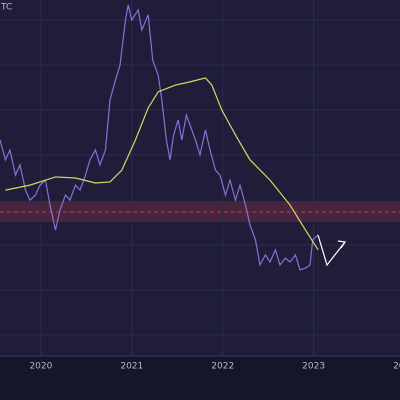  Describe the element at coordinates (222, 367) in the screenshot. I see `x-tick-label: 2022` at that location.